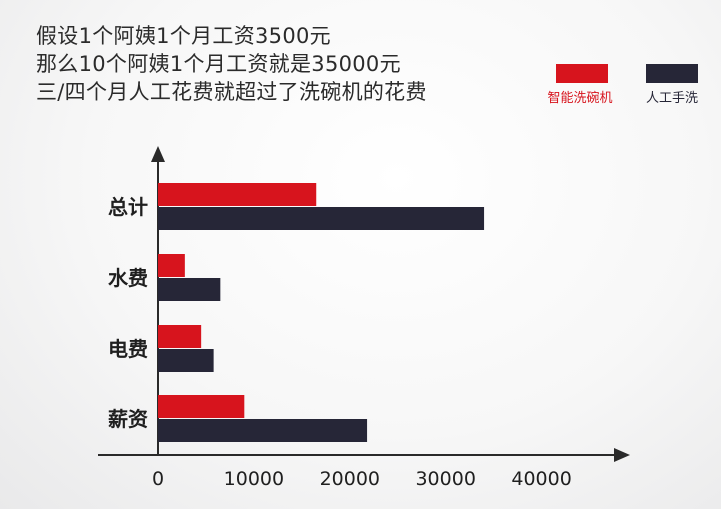 The image size is (721, 509). I want to click on category-label: 总计, so click(128, 207).